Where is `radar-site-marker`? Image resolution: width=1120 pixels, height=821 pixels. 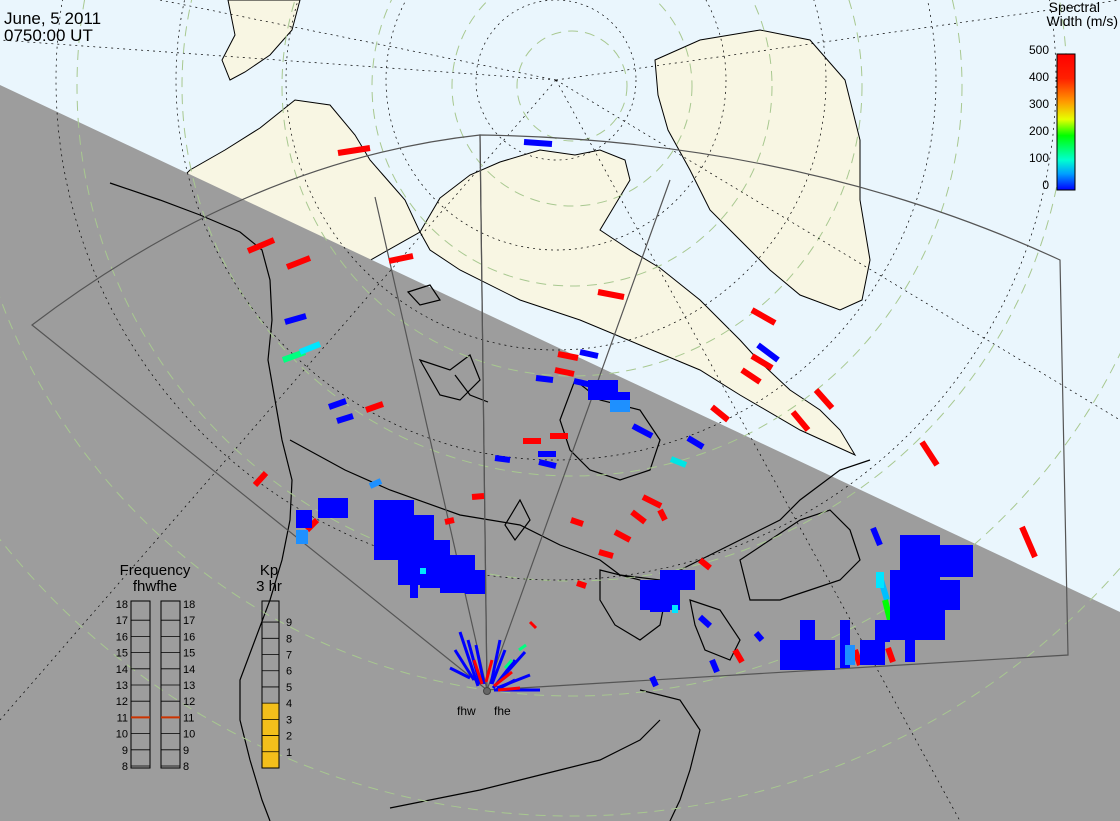 radar-site-marker is located at coordinates (487, 691).